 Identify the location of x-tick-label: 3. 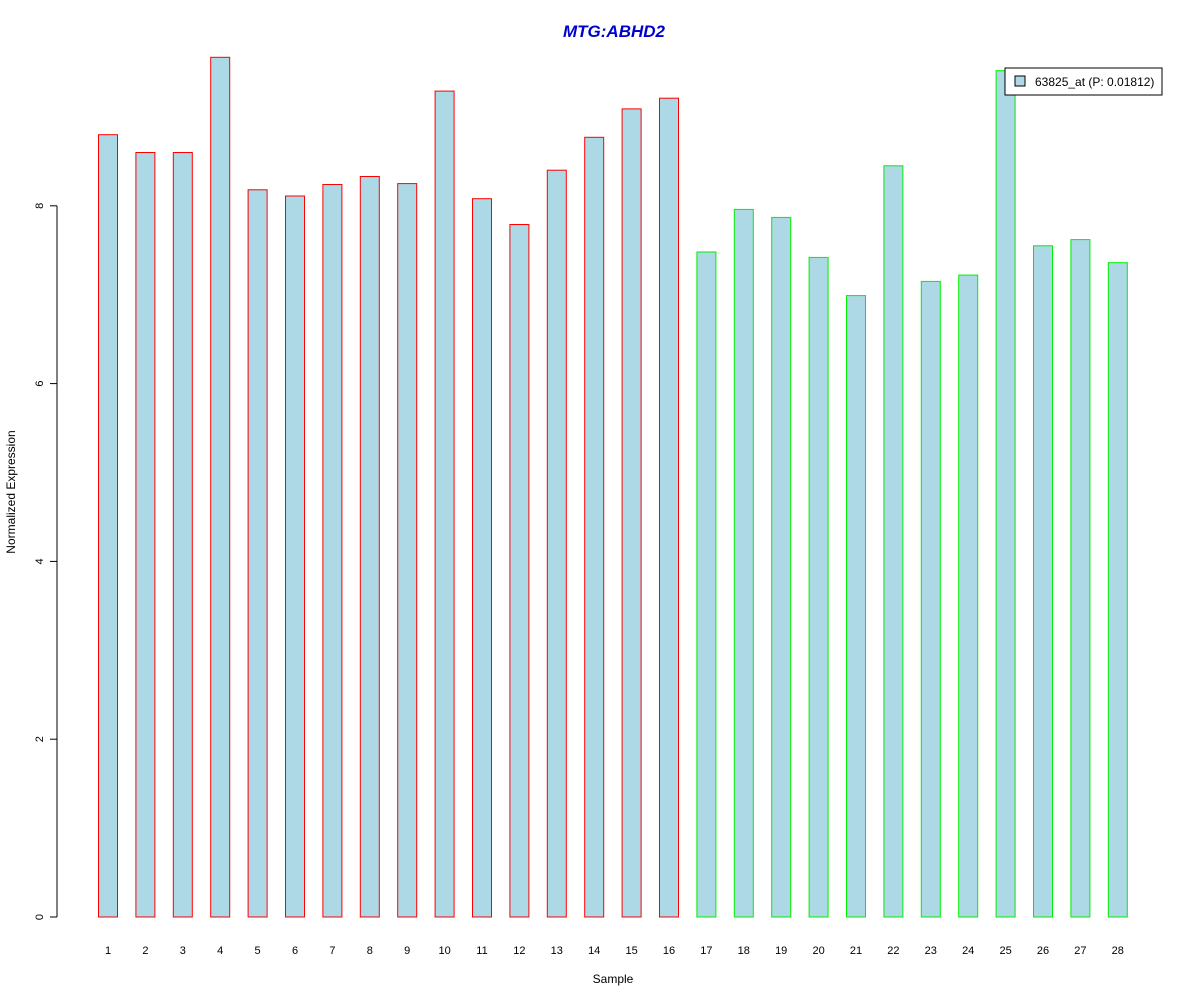
(183, 951).